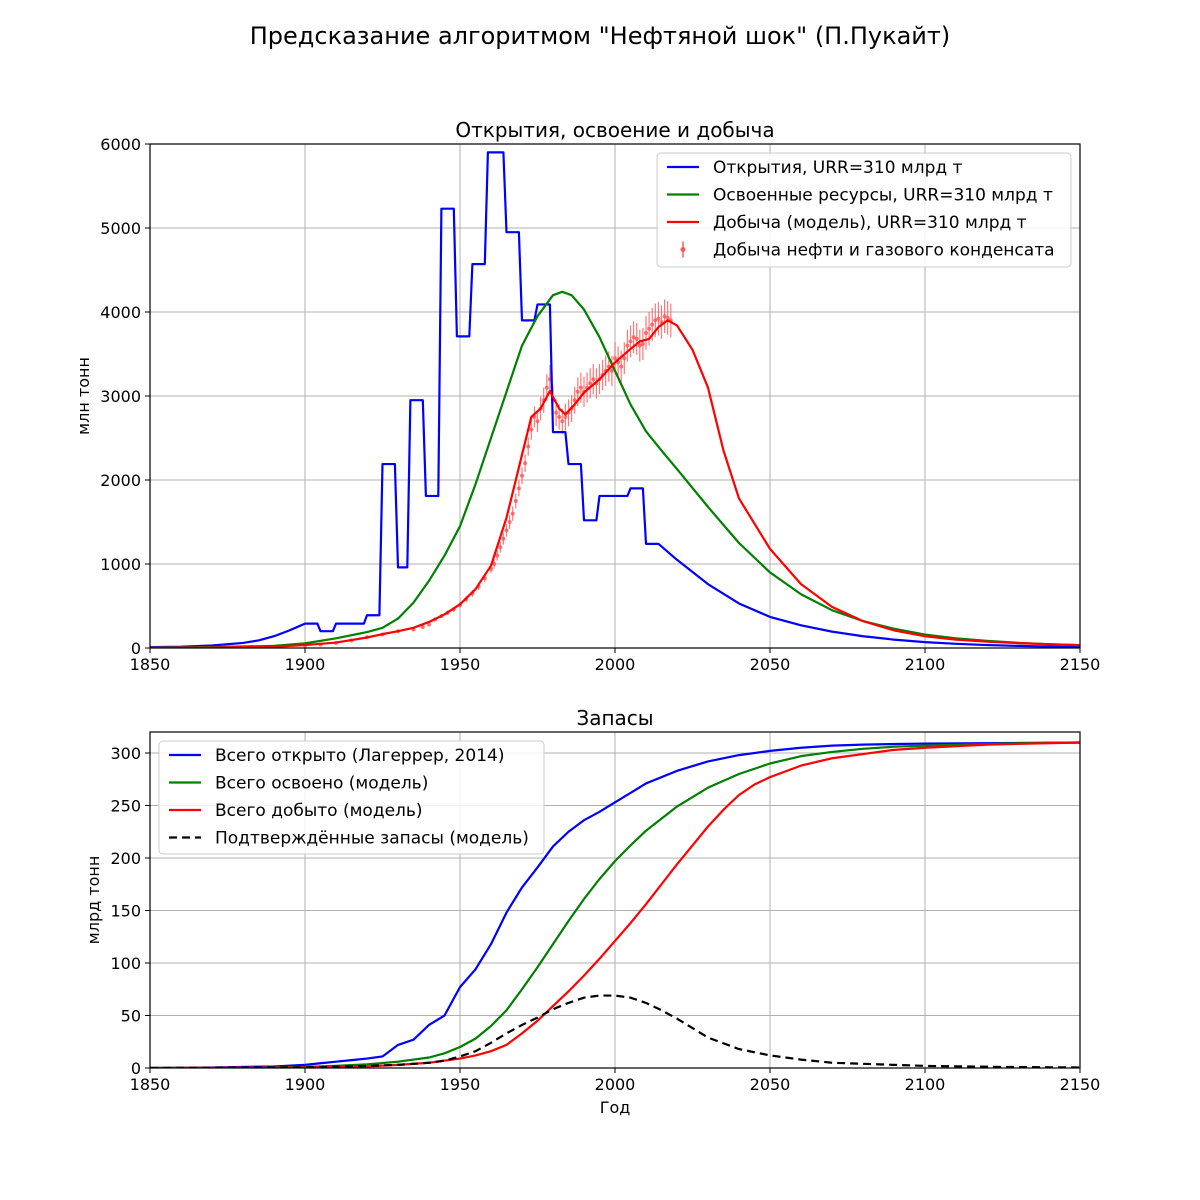  I want to click on y-tick-label: 200, so click(125, 858).